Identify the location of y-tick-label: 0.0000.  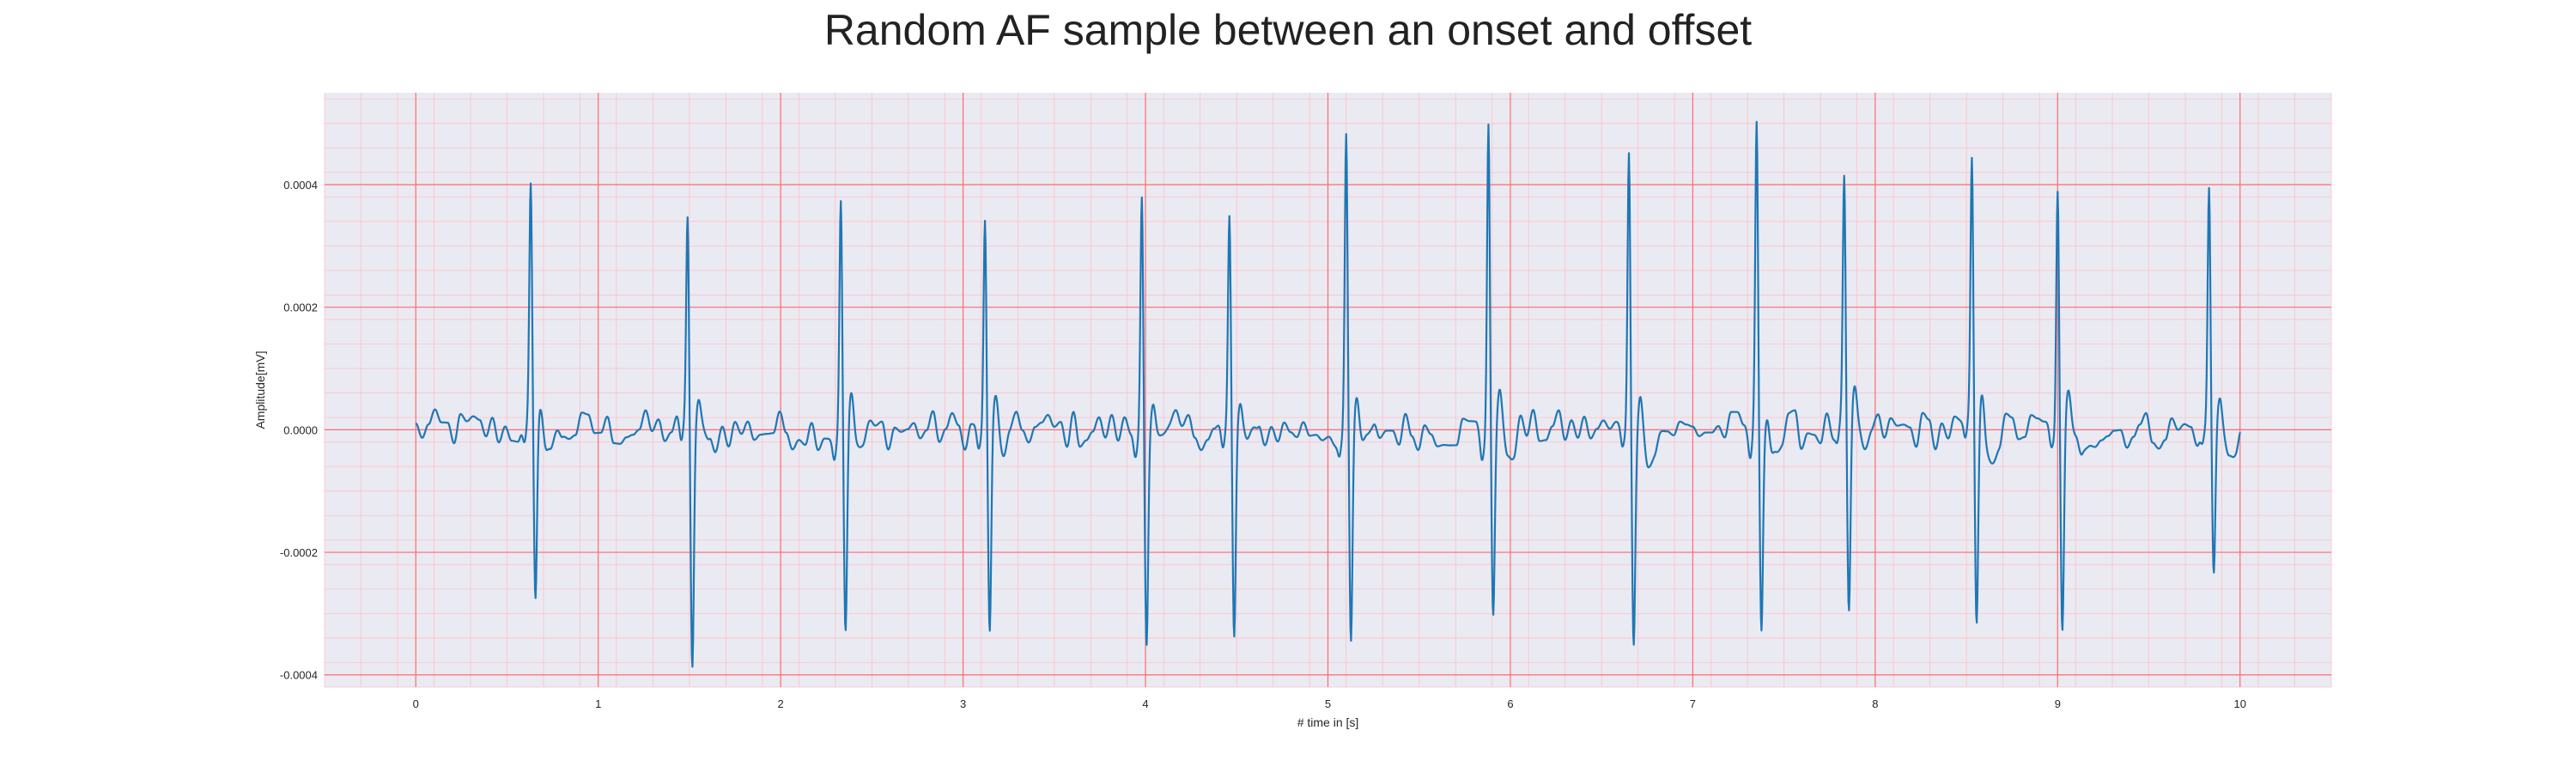
(301, 429).